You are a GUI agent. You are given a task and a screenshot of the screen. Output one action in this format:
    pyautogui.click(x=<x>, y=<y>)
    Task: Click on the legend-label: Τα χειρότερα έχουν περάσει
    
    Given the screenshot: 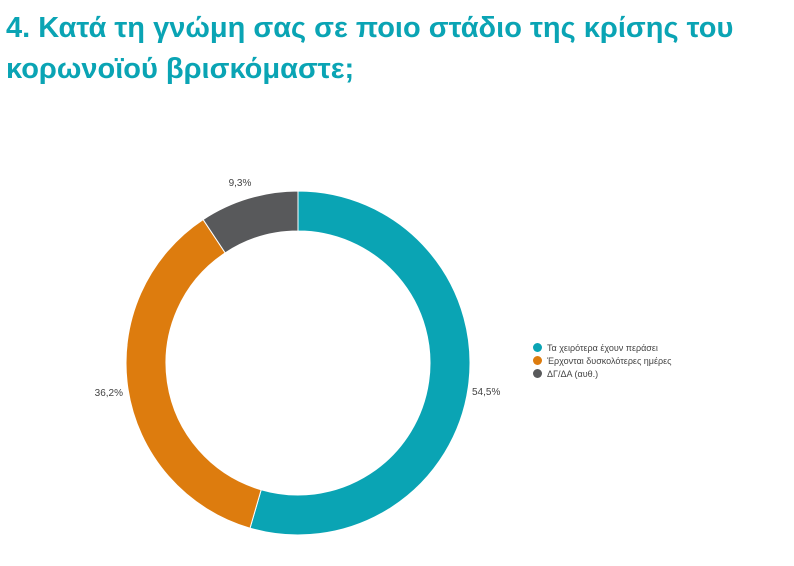 What is the action you would take?
    pyautogui.click(x=602, y=347)
    